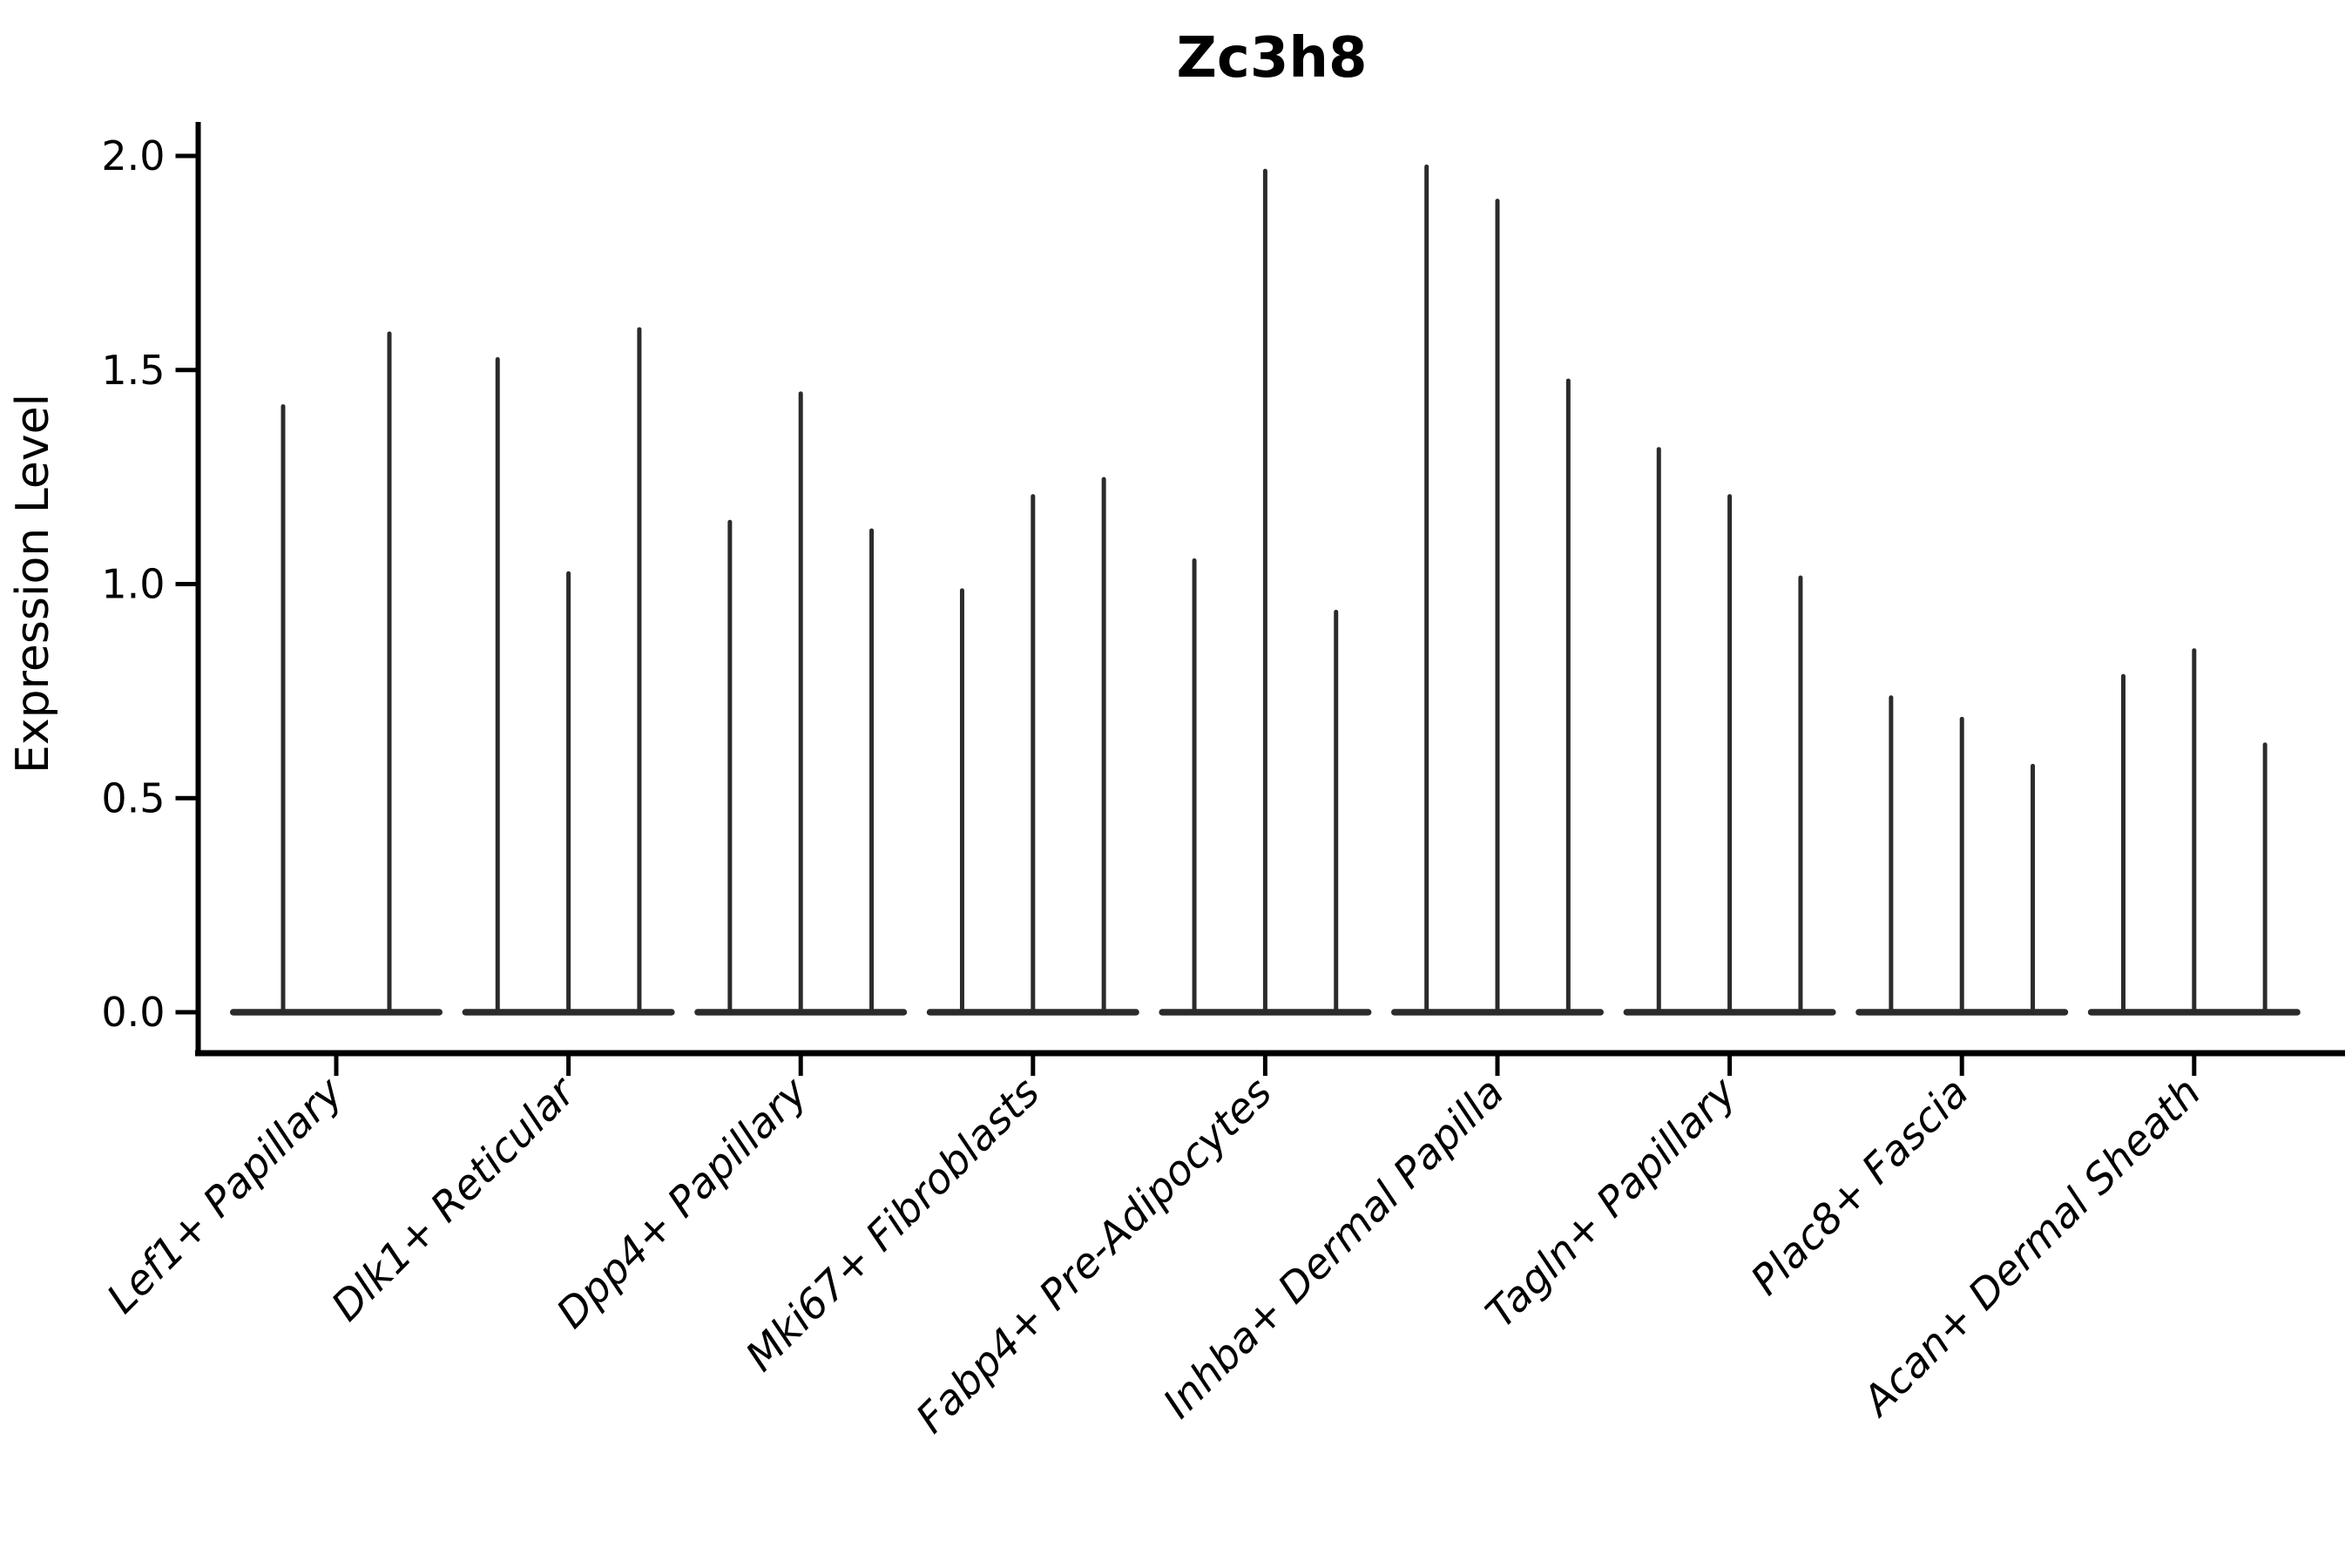 This screenshot has height=1568, width=2352. What do you see at coordinates (133, 370) in the screenshot?
I see `y-tick-label: 1.5` at bounding box center [133, 370].